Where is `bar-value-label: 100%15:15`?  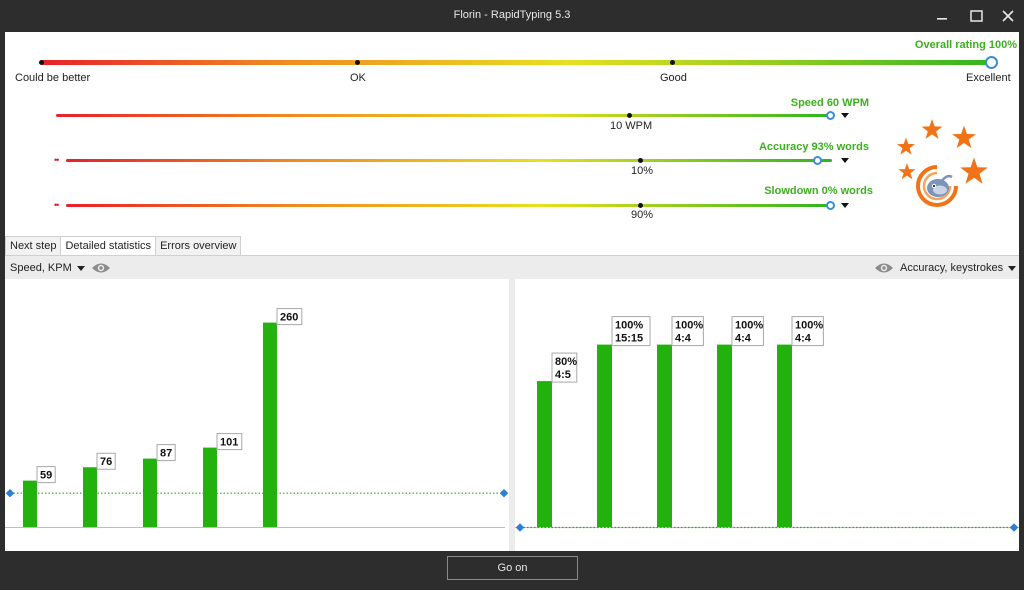 bar-value-label: 100%15:15 is located at coordinates (631, 331).